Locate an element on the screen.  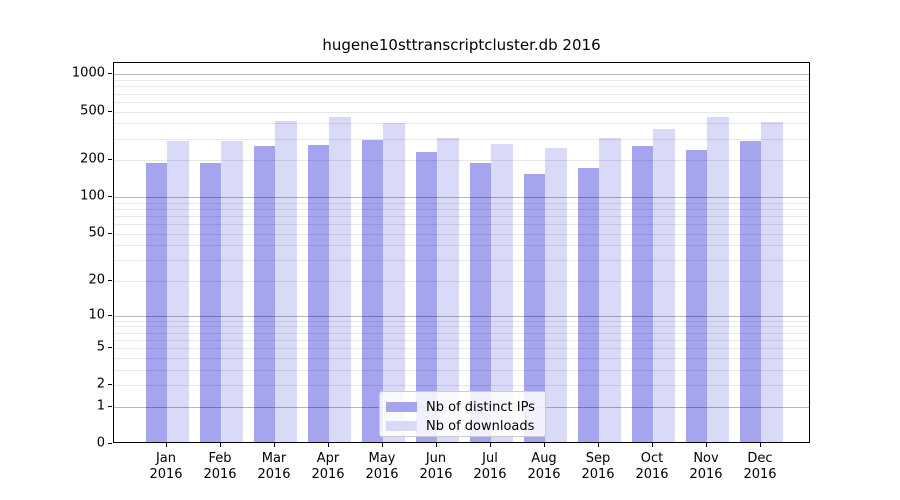
bar-distinct-ips-feb is located at coordinates (210, 302).